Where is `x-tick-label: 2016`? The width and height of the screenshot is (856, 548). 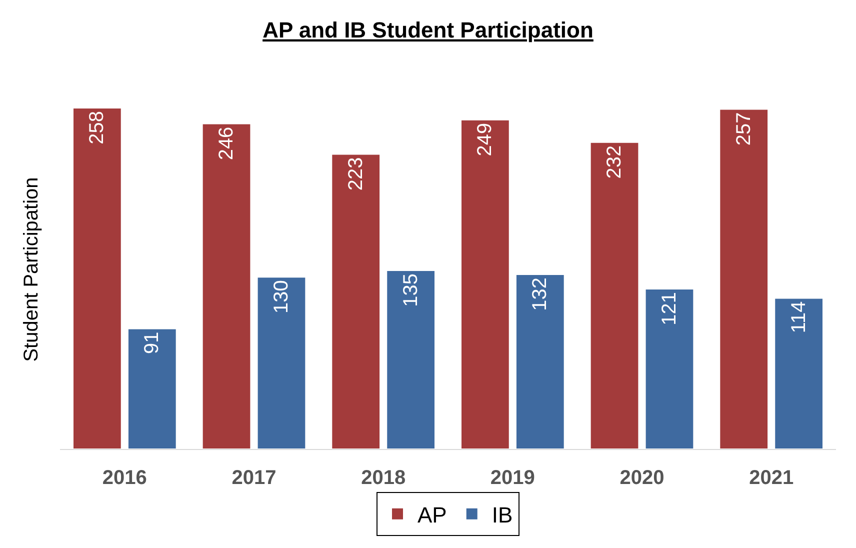
x-tick-label: 2016 is located at coordinates (124, 478).